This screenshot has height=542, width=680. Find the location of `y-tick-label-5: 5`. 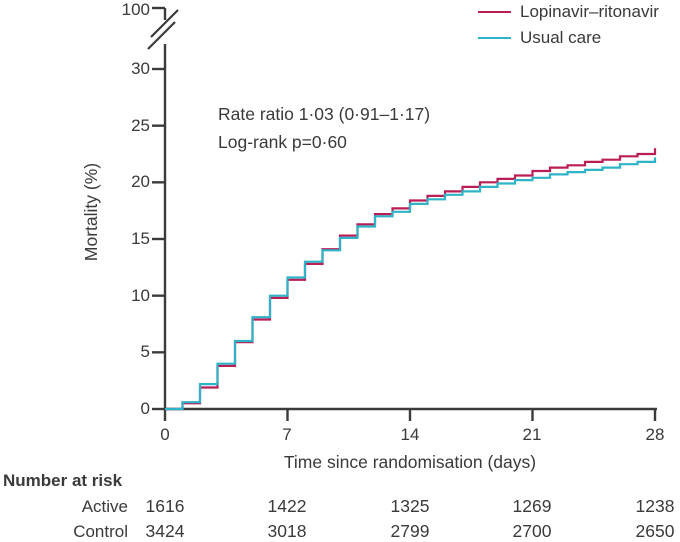

y-tick-label-5: 5 is located at coordinates (145, 351).